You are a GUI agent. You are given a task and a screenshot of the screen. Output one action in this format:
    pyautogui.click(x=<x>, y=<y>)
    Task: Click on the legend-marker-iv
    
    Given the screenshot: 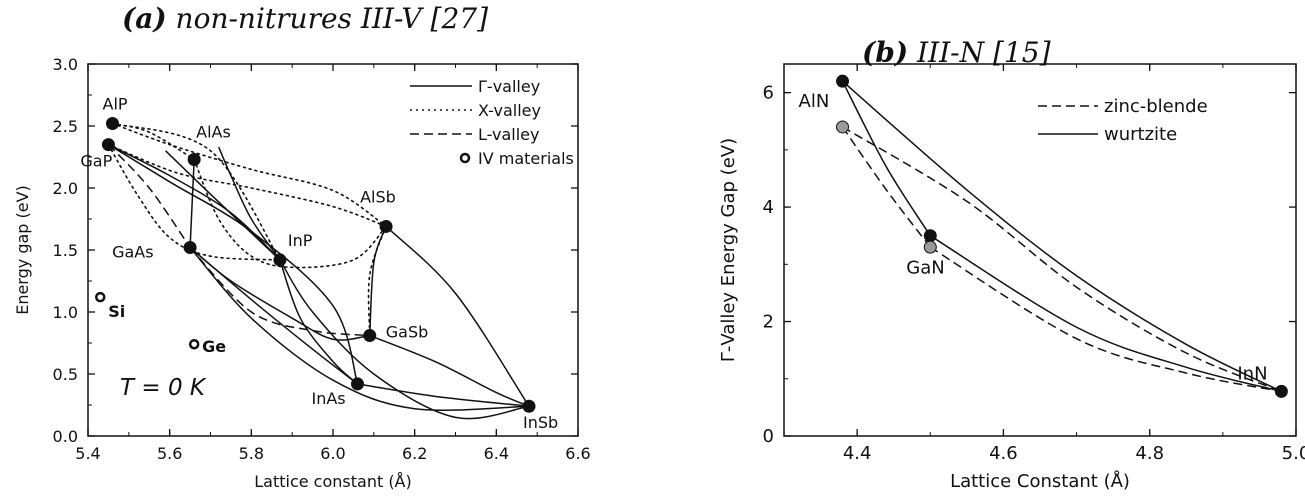 What is the action you would take?
    pyautogui.click(x=465, y=158)
    